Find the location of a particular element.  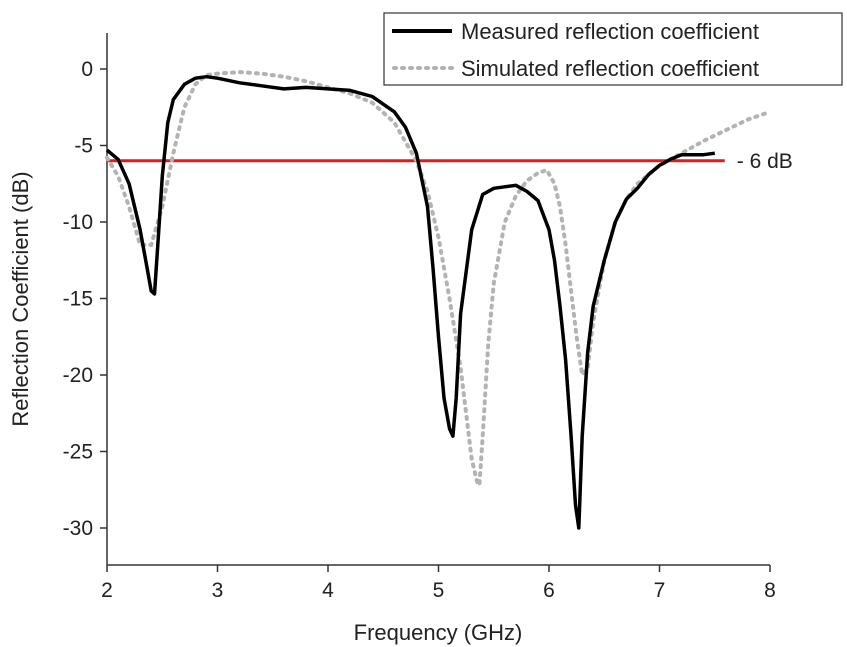

x-tick-label: 7 is located at coordinates (660, 590).